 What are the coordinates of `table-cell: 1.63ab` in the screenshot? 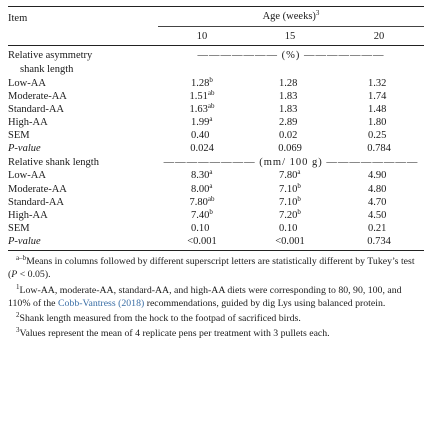 It's located at (202, 108).